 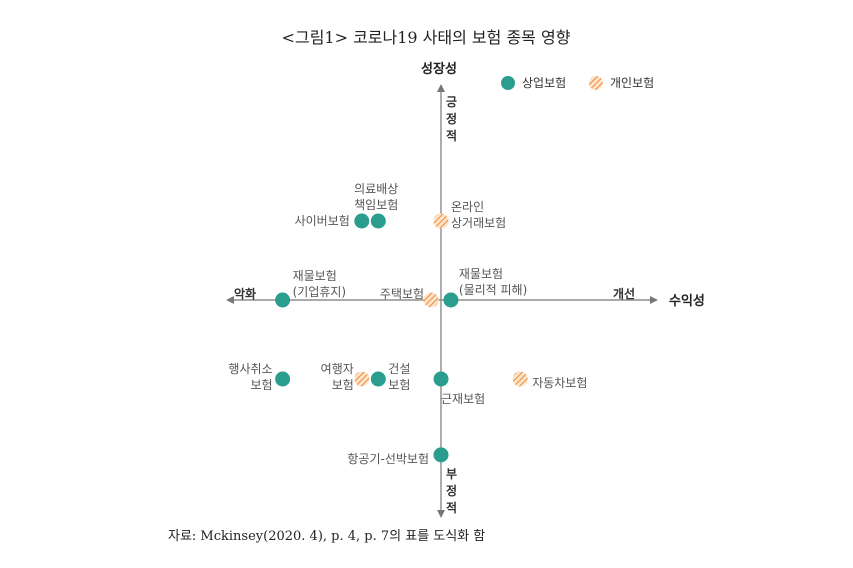 I want to click on commercial-label-6: 근재보험, so click(x=463, y=399).